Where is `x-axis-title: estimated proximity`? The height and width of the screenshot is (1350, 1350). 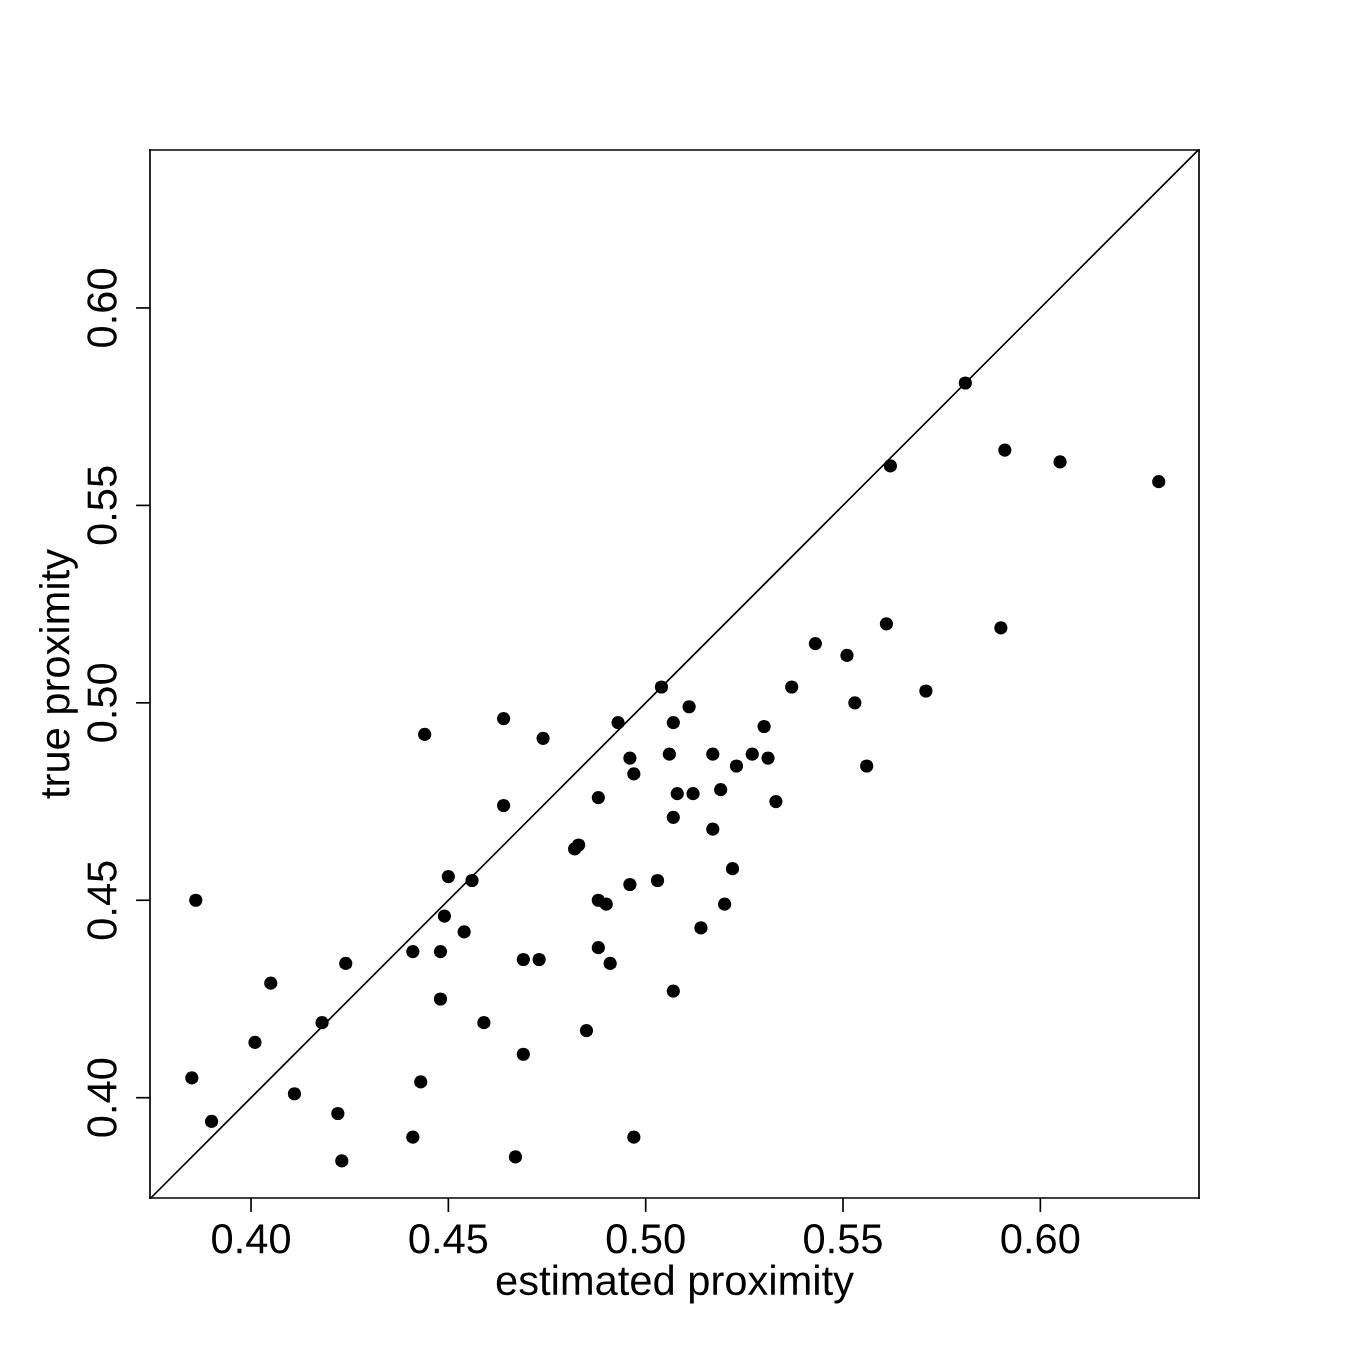 x-axis-title: estimated proximity is located at coordinates (675, 1284).